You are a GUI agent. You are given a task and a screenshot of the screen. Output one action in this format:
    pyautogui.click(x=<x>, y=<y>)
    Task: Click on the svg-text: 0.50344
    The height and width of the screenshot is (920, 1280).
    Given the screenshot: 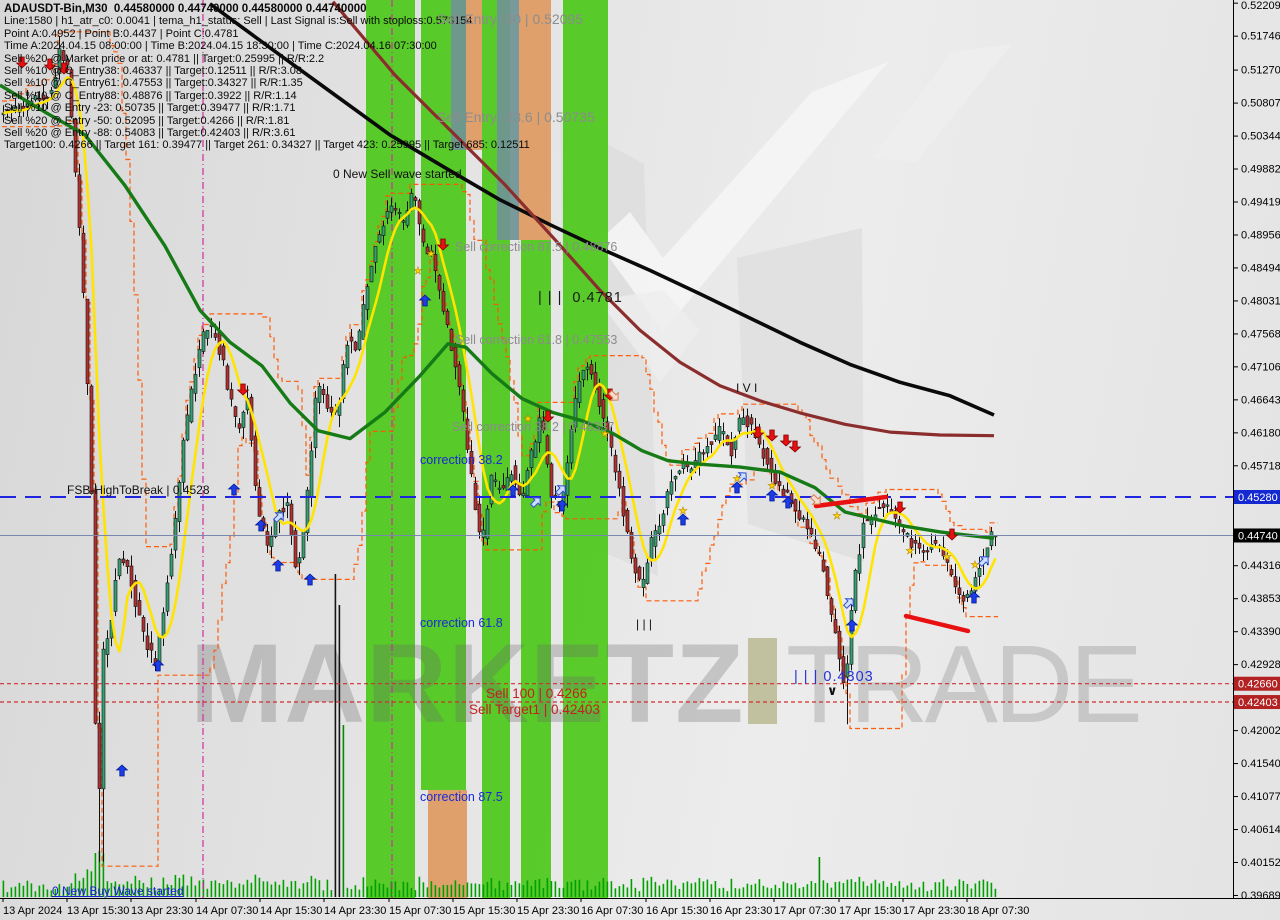 What is the action you would take?
    pyautogui.click(x=1260, y=137)
    